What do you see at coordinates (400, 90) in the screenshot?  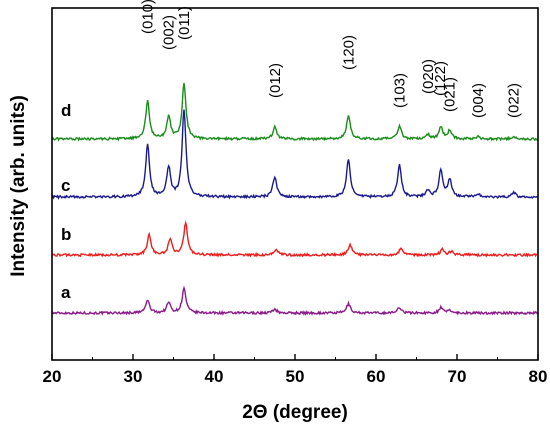 I see `peak-label: (103)` at bounding box center [400, 90].